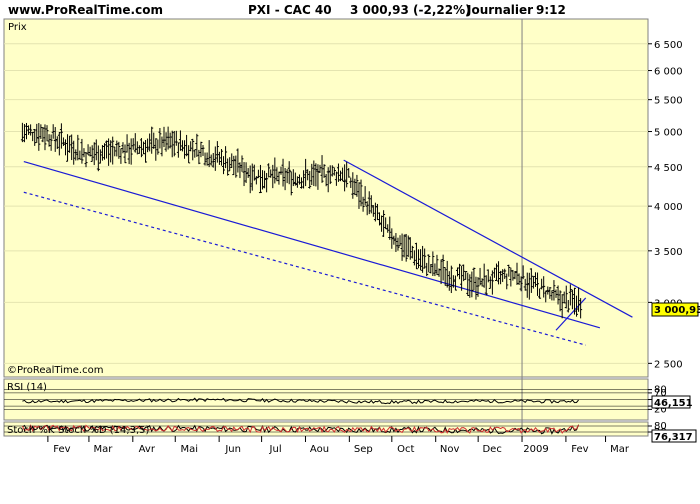 Image resolution: width=700 pixels, height=504 pixels. What do you see at coordinates (189, 449) in the screenshot?
I see `month-label: Mai` at bounding box center [189, 449].